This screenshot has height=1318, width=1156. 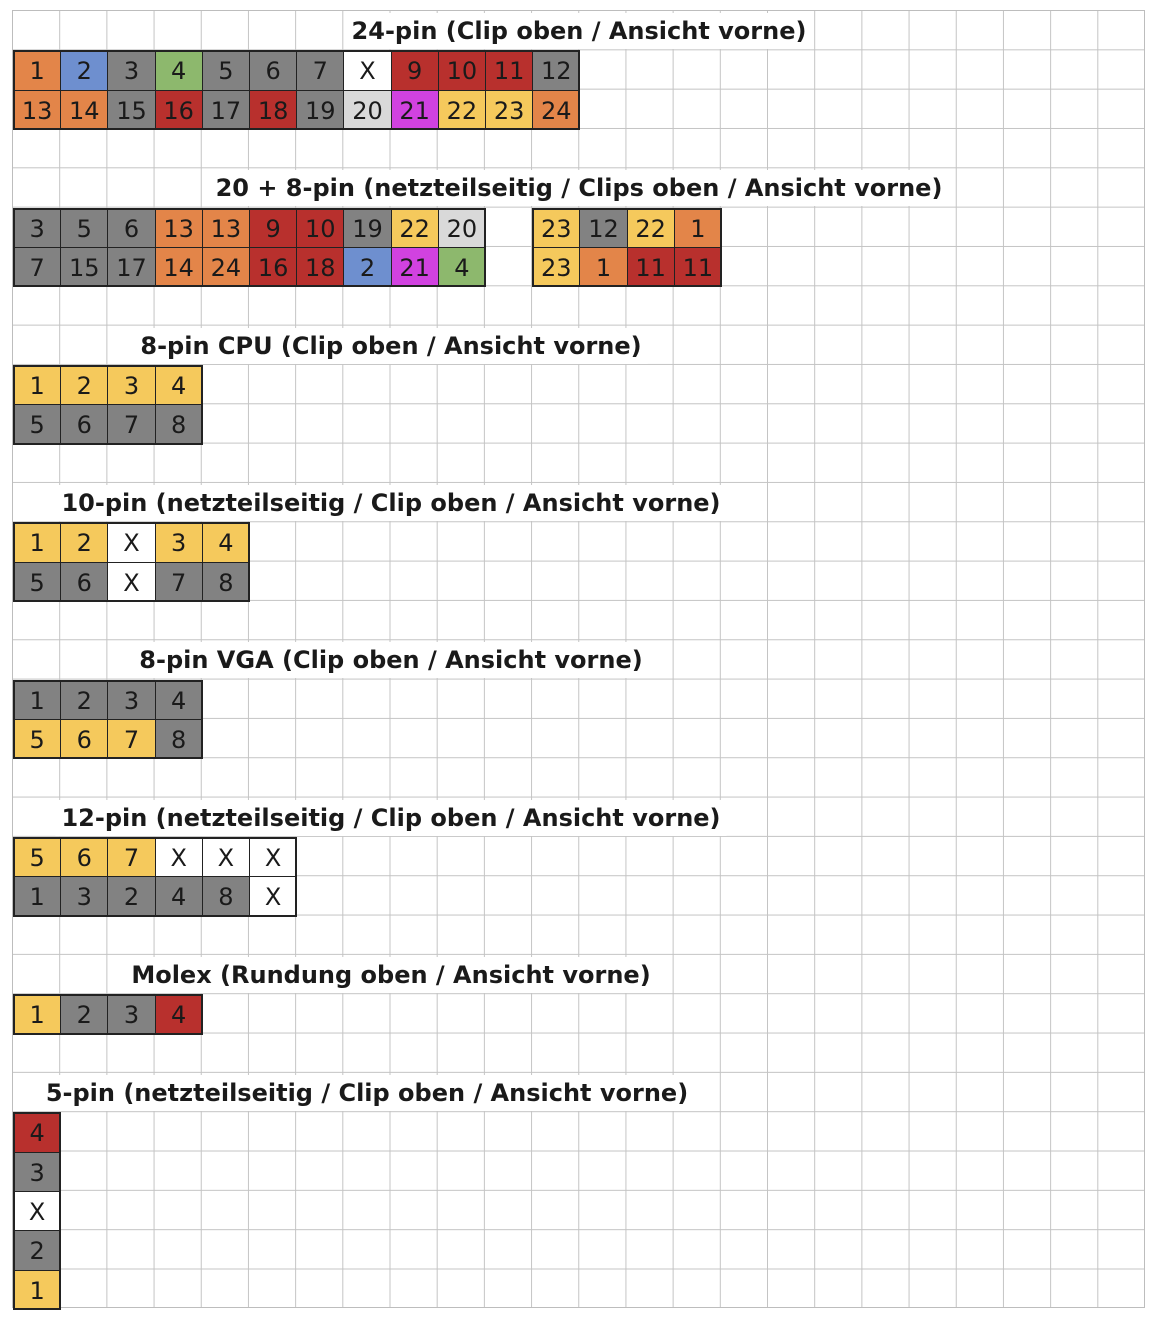 I want to click on connector-title-24pin: 24-pin (Clip oben / Ansicht vorne), so click(x=579, y=31).